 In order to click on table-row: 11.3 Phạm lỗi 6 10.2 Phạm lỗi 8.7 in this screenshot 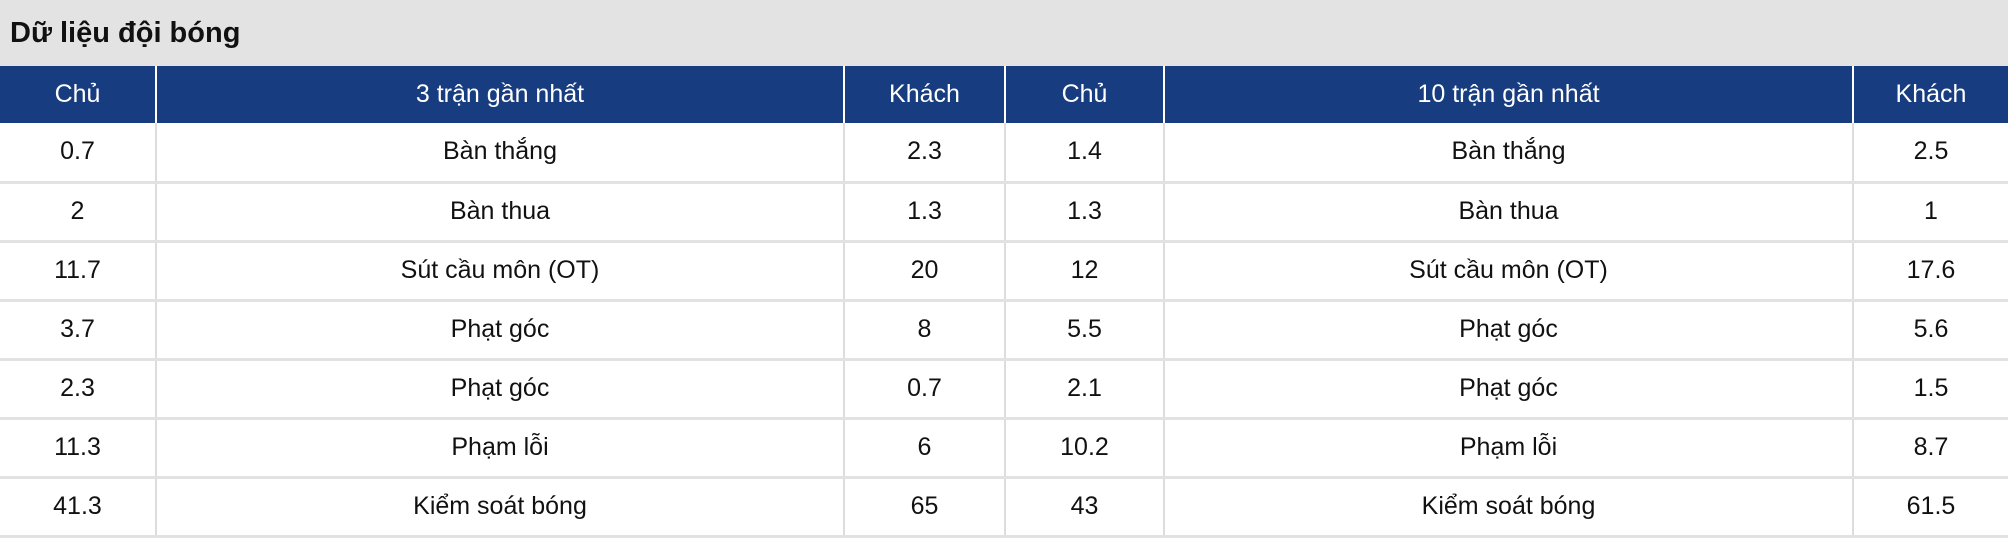, I will do `click(1004, 448)`.